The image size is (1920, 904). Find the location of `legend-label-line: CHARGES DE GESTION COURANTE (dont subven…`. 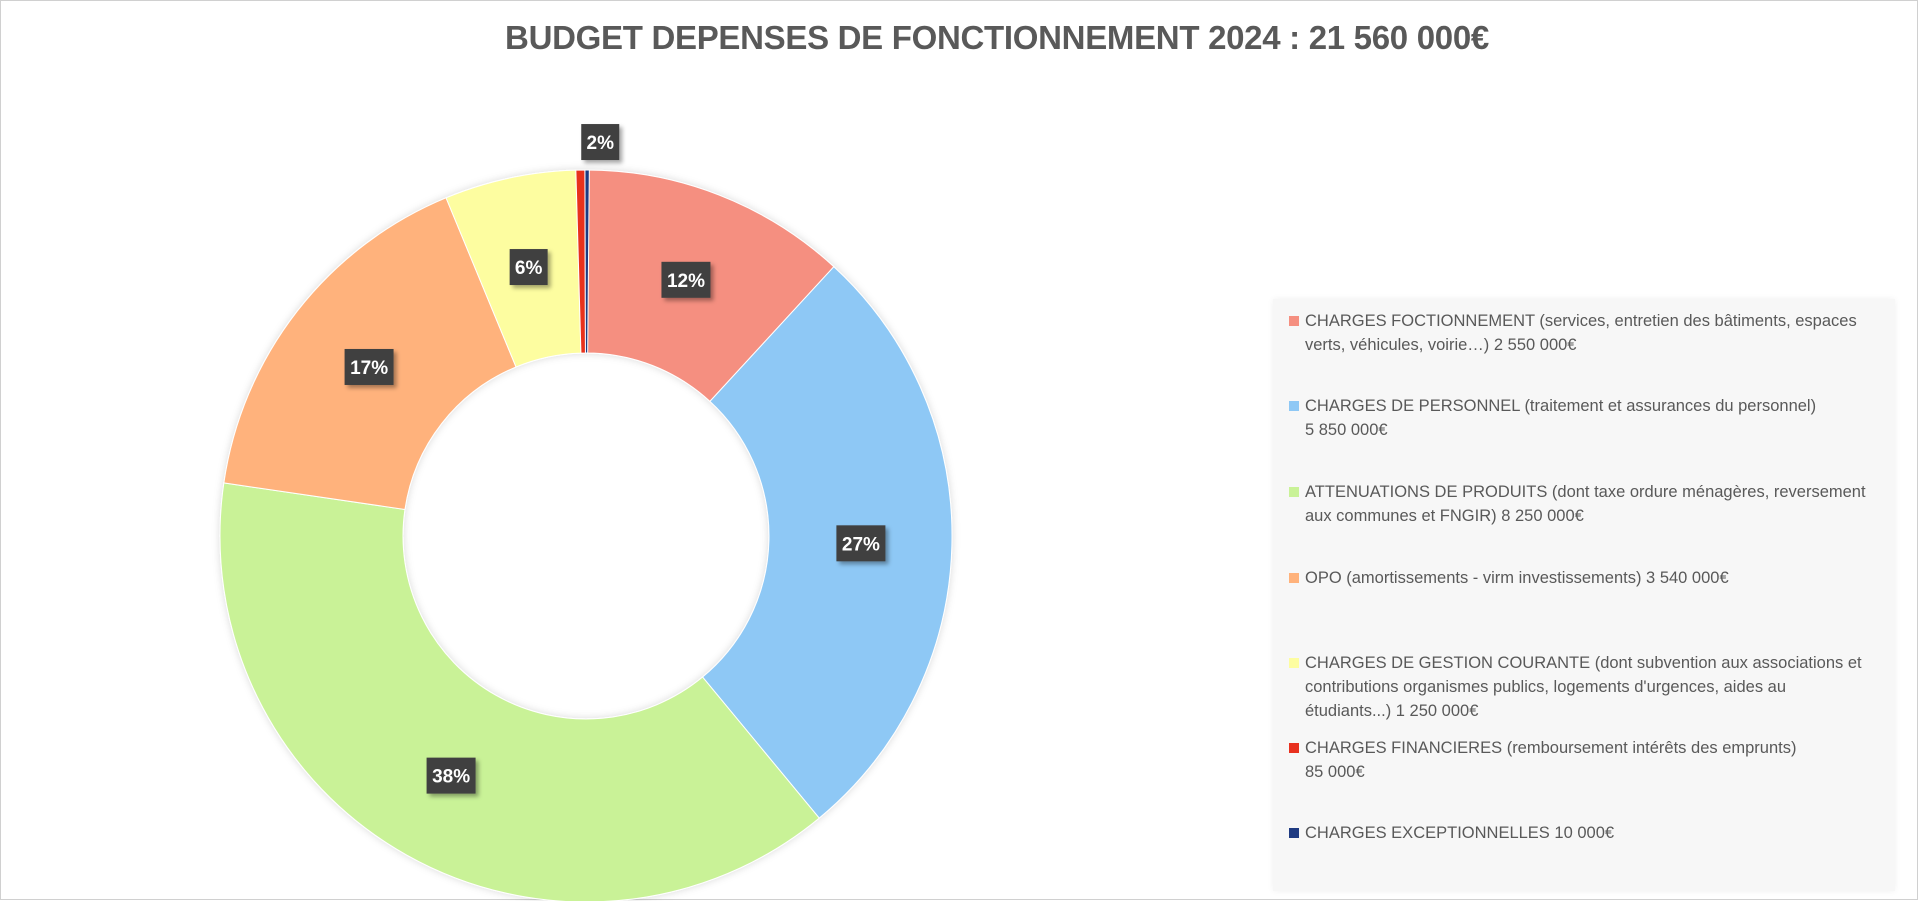

legend-label-line: CHARGES DE GESTION COURANTE (dont subven… is located at coordinates (1583, 663).